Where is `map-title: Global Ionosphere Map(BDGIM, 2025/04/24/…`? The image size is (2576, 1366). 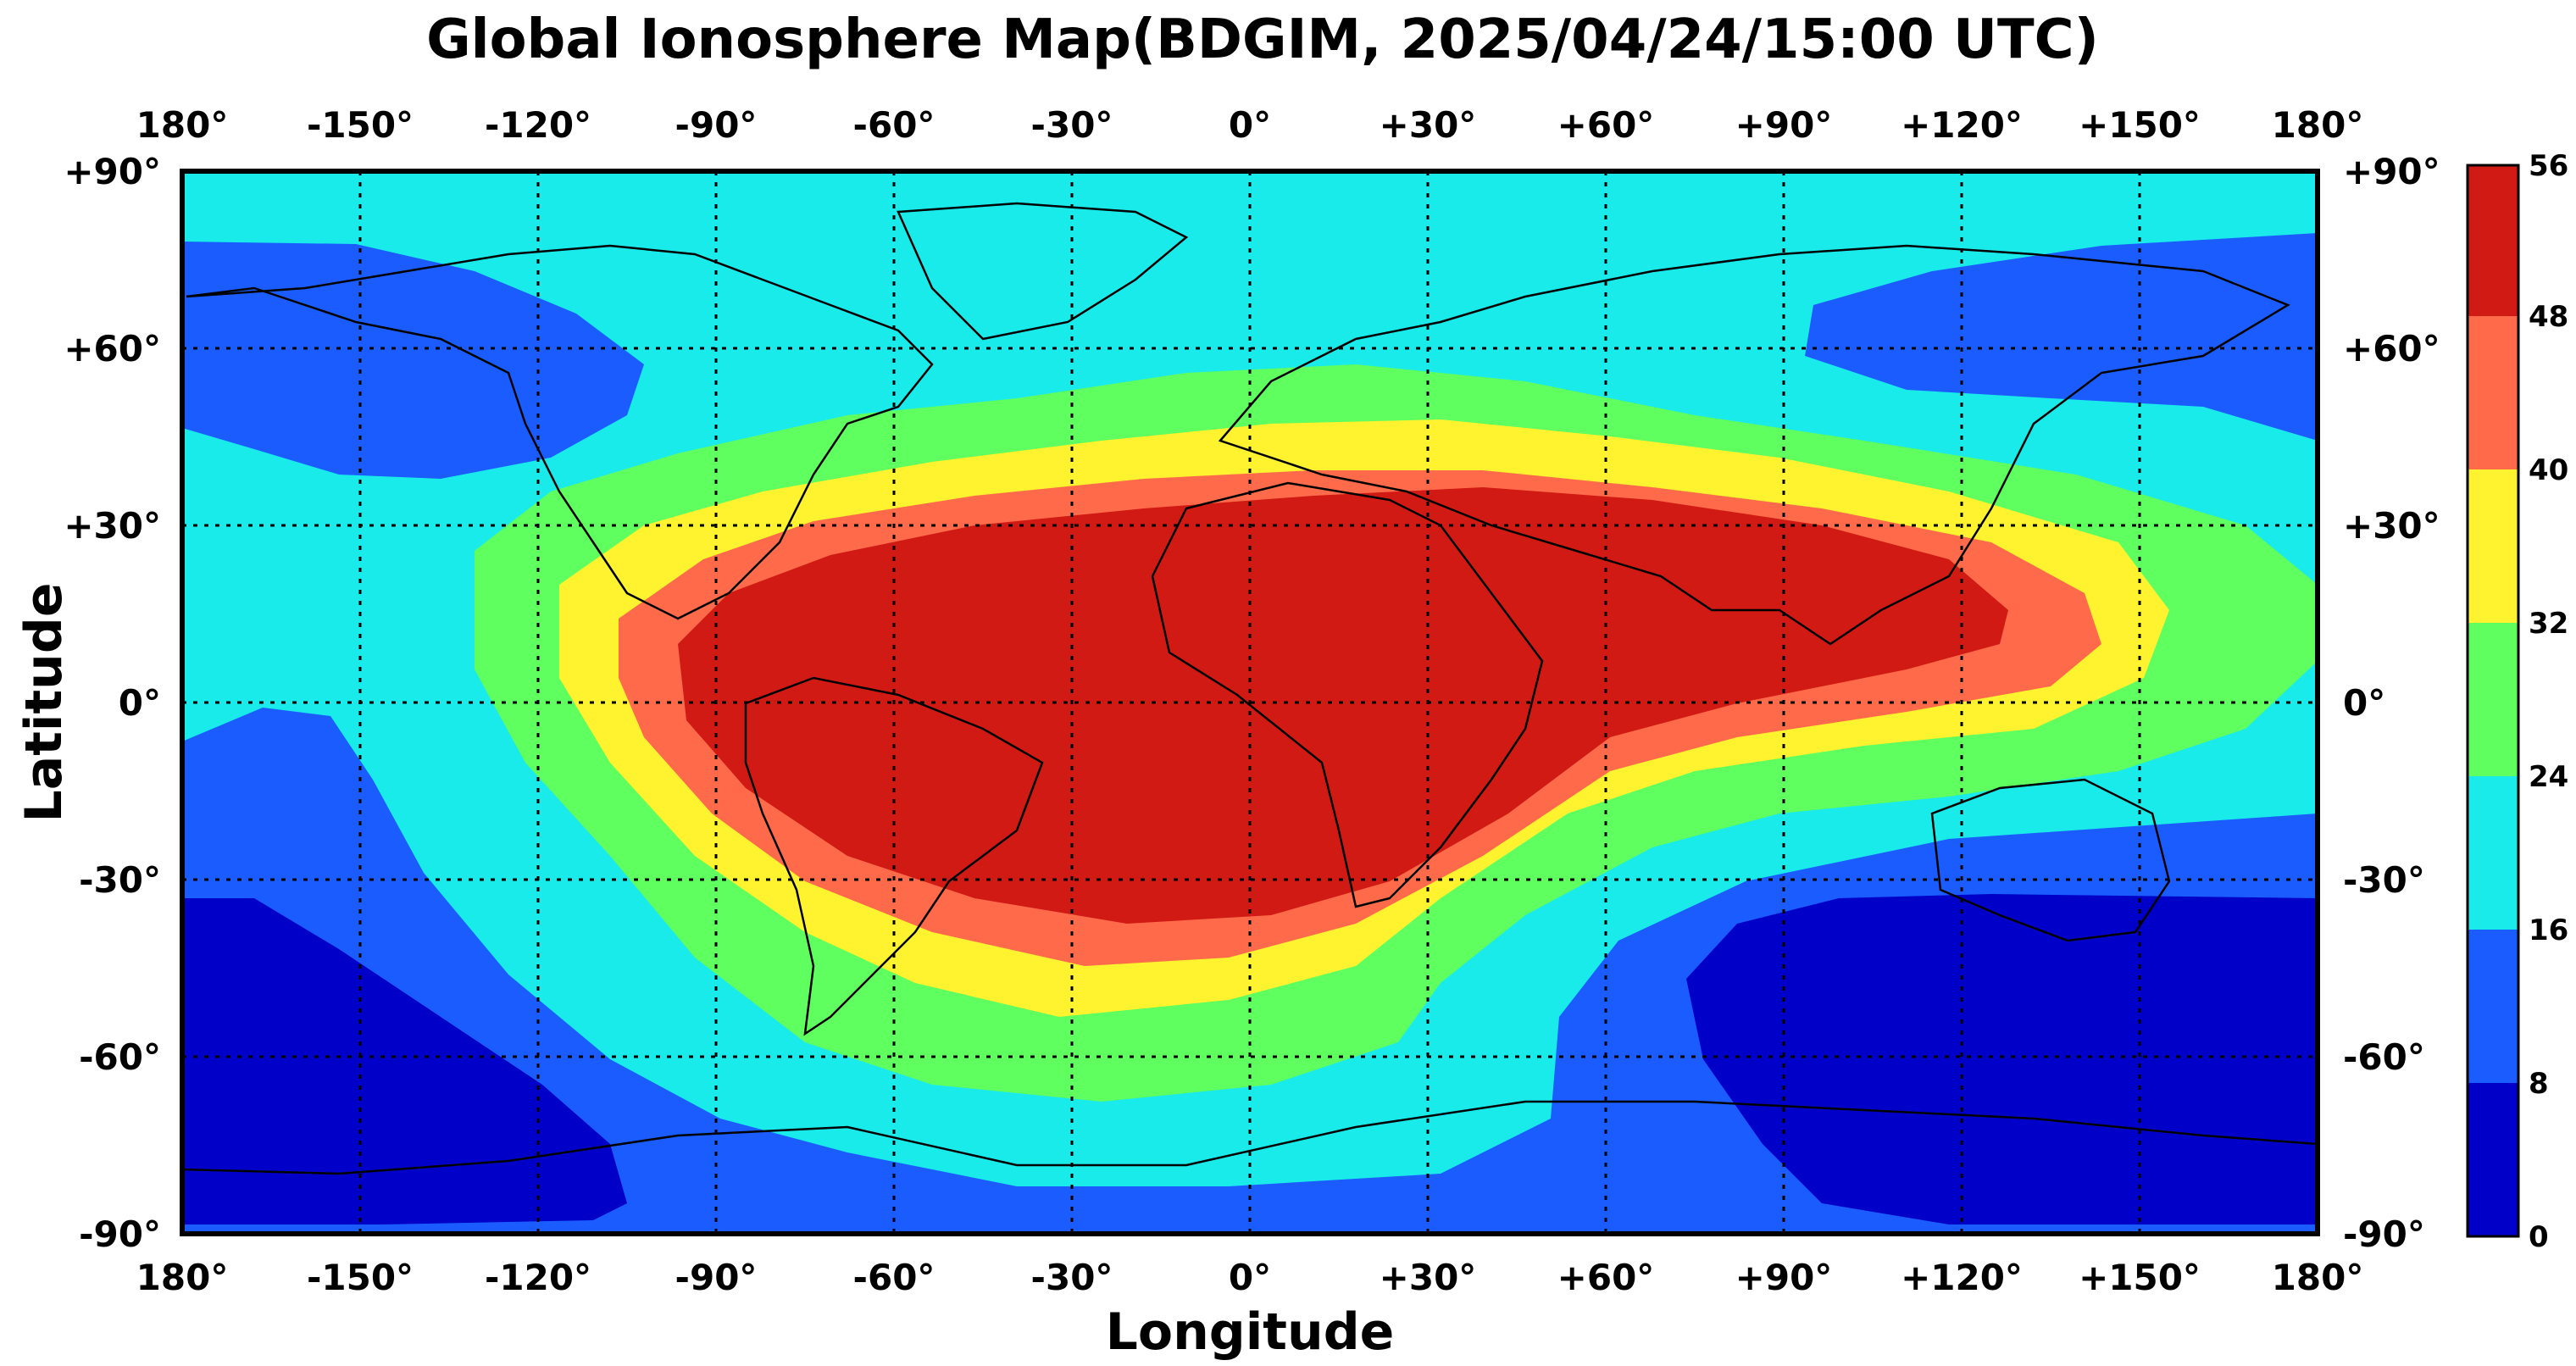 map-title: Global Ionosphere Map(BDGIM, 2025/04/24/… is located at coordinates (1262, 39).